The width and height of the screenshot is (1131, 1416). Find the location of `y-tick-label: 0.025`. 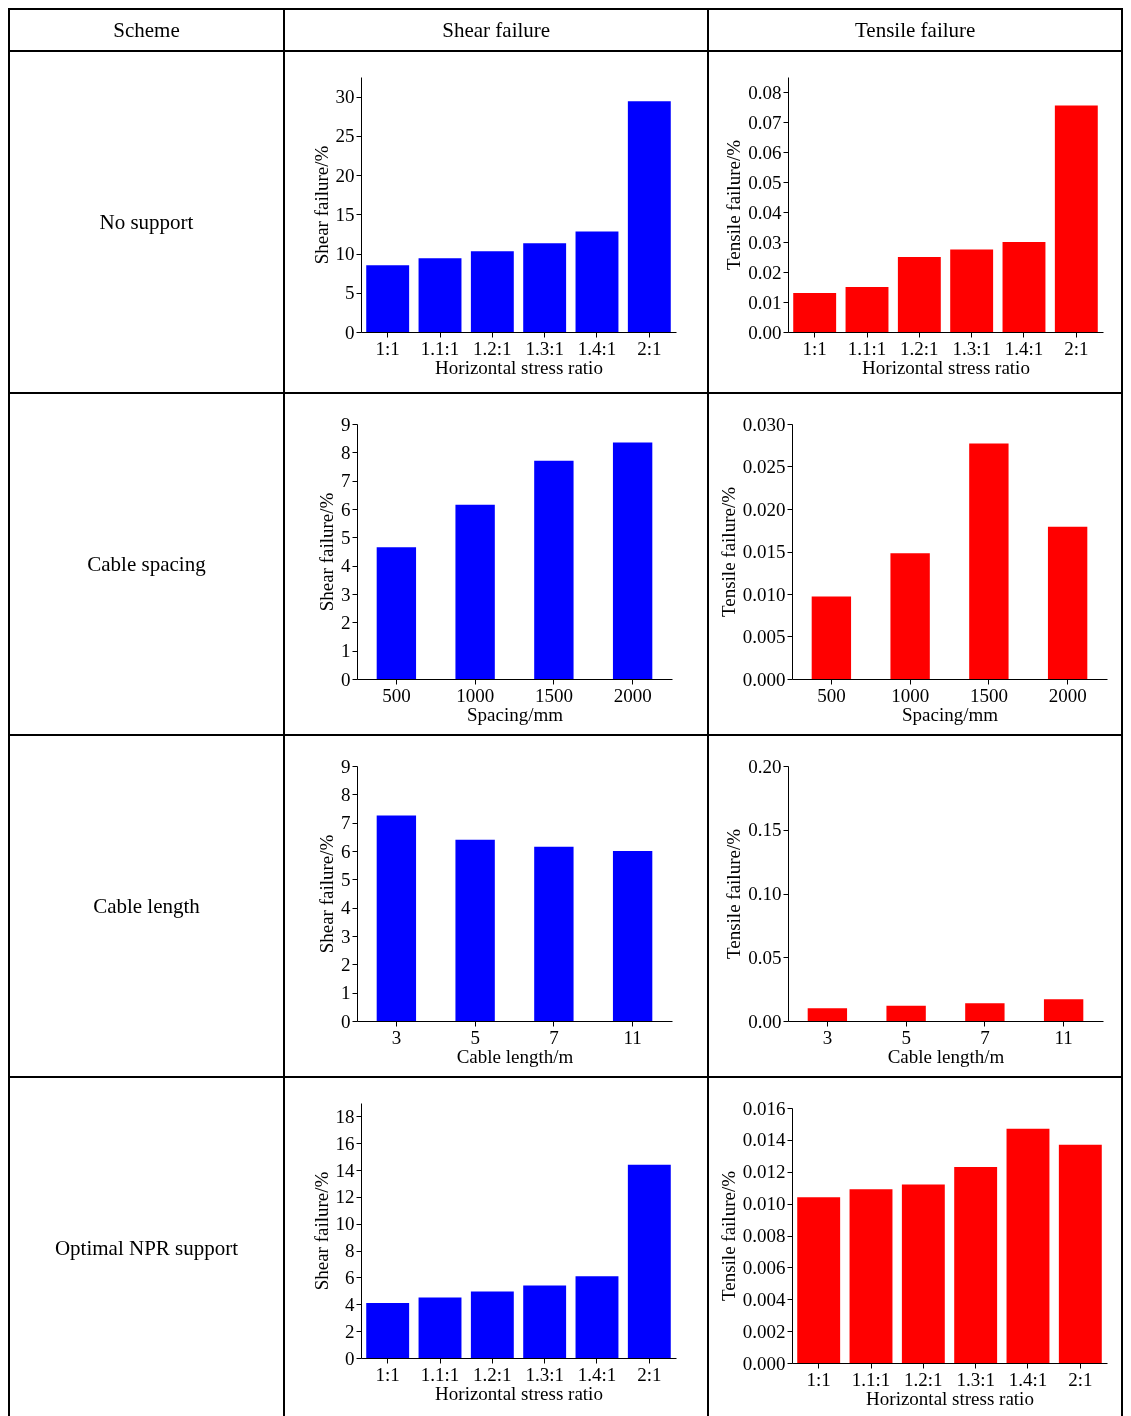

y-tick-label: 0.025 is located at coordinates (764, 466).